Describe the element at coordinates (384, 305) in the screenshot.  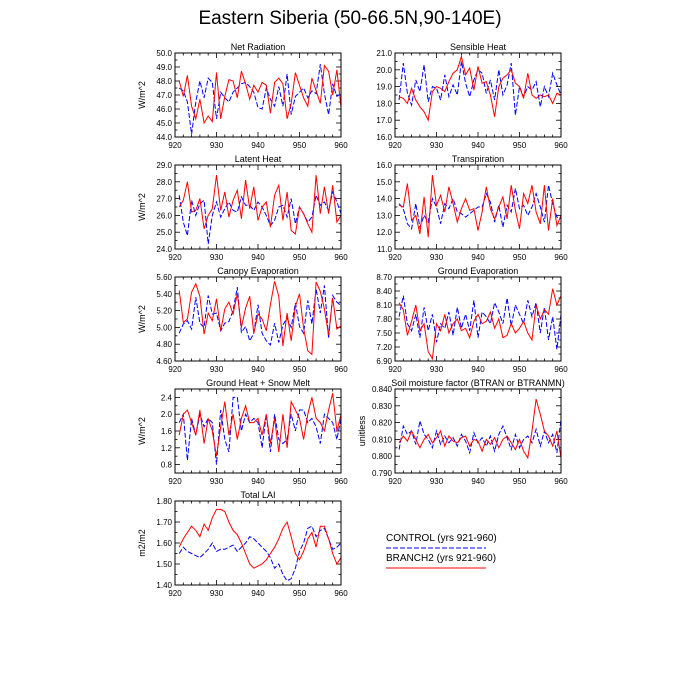
I see `y-tick-label: 8.10` at that location.